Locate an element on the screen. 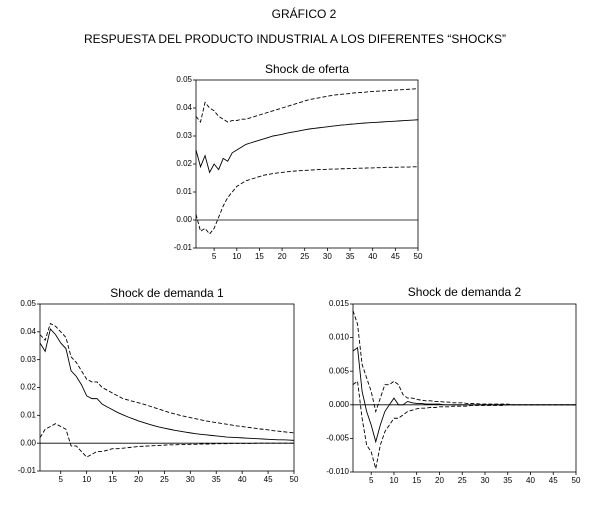 This screenshot has height=507, width=608. y-tick-label: 0.015 is located at coordinates (339, 303).